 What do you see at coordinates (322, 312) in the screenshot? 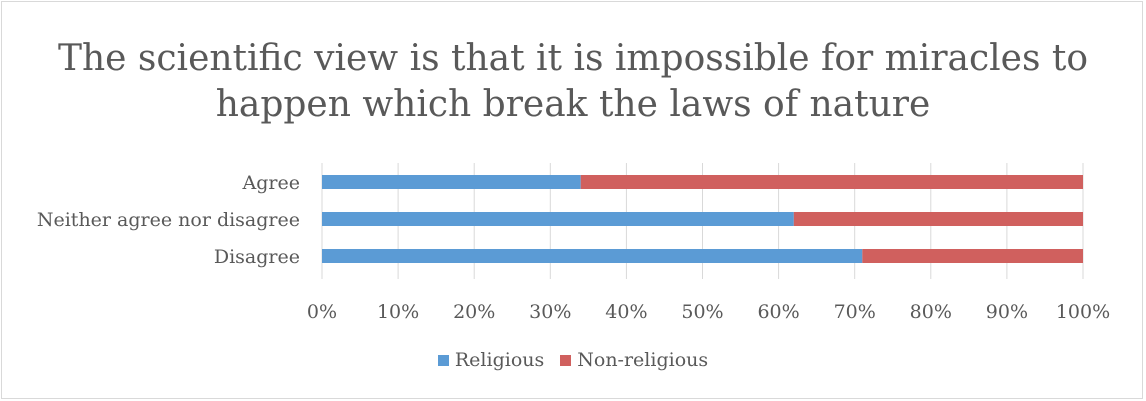
I see `x-tick-label: 0%` at bounding box center [322, 312].